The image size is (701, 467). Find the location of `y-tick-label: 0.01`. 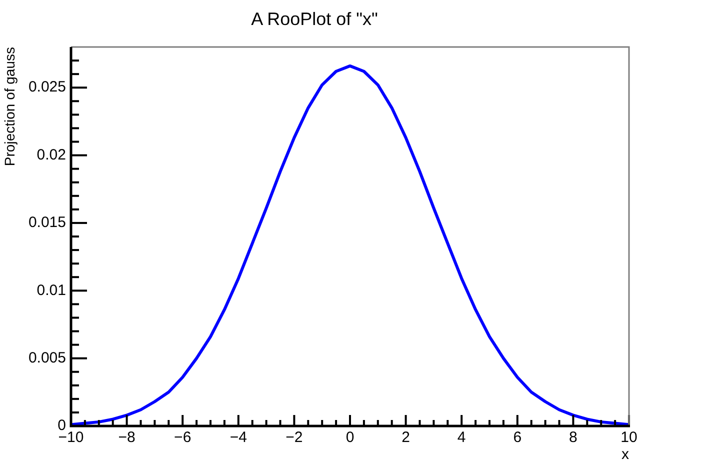

y-tick-label: 0.01 is located at coordinates (51, 290).